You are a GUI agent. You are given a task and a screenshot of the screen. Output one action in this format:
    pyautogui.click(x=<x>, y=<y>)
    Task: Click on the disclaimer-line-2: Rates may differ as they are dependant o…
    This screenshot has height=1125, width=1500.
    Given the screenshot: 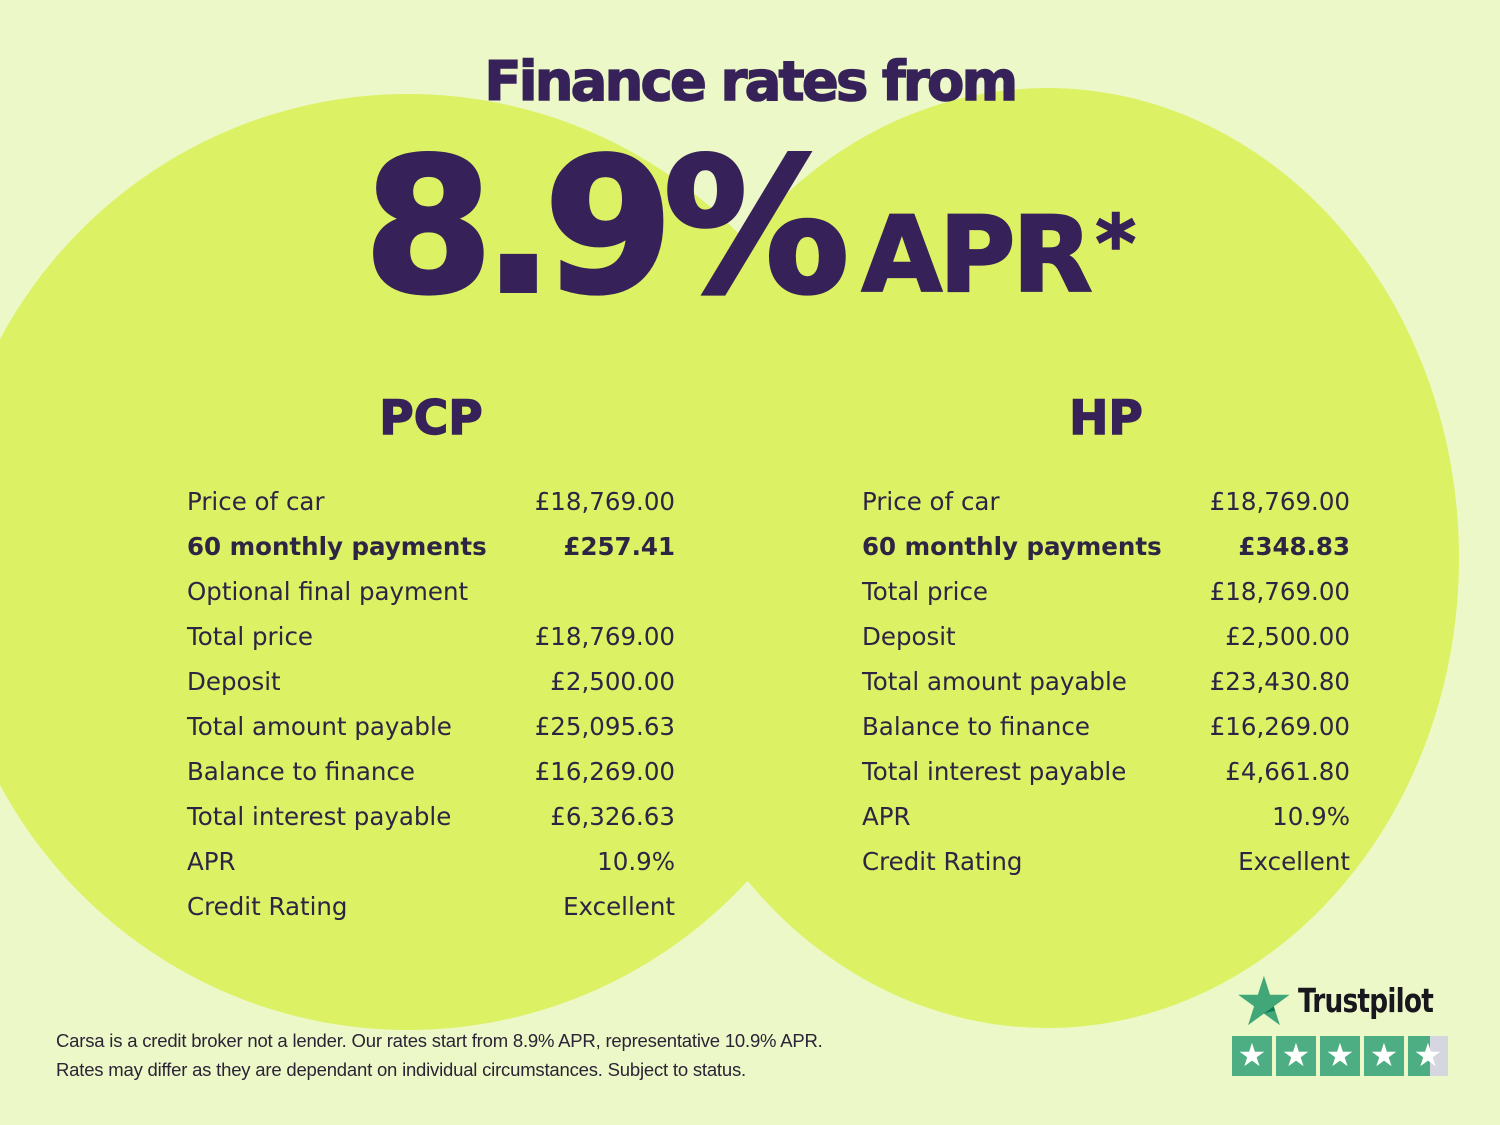 What is the action you would take?
    pyautogui.click(x=401, y=1069)
    